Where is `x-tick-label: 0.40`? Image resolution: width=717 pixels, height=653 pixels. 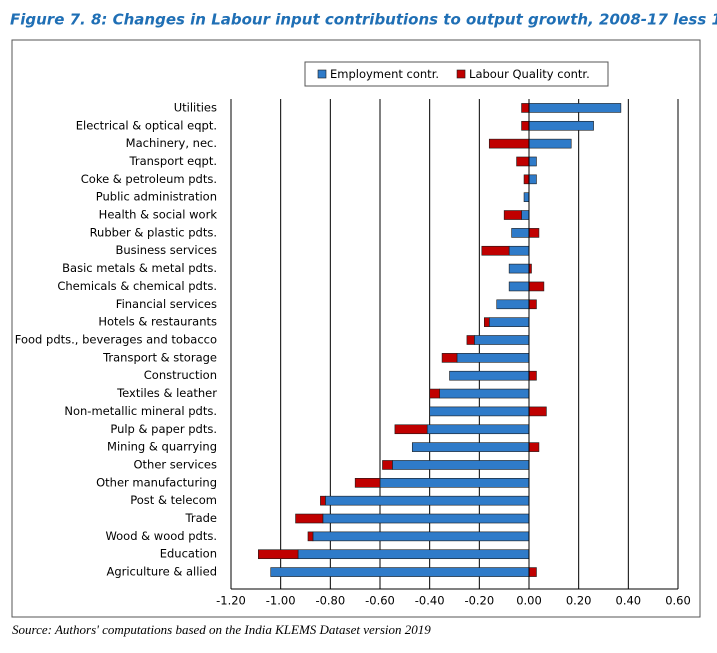
x-tick-label: 0.40 is located at coordinates (629, 601).